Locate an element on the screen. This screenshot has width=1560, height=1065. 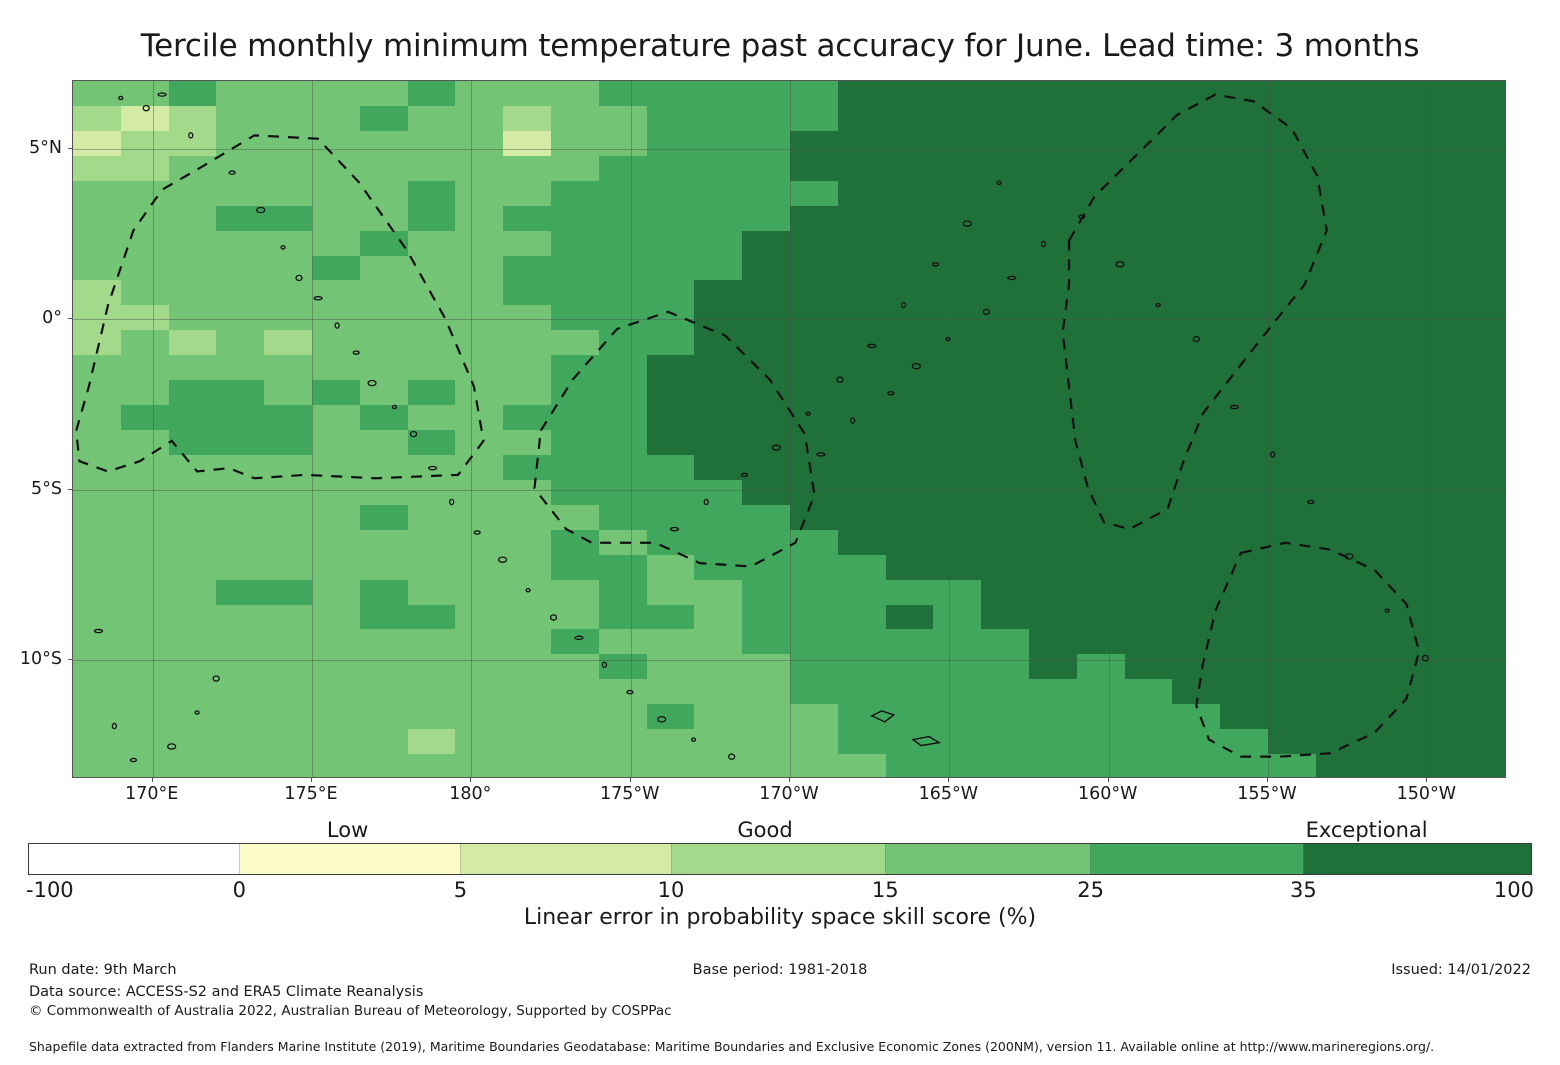
colorbar is located at coordinates (780, 859).